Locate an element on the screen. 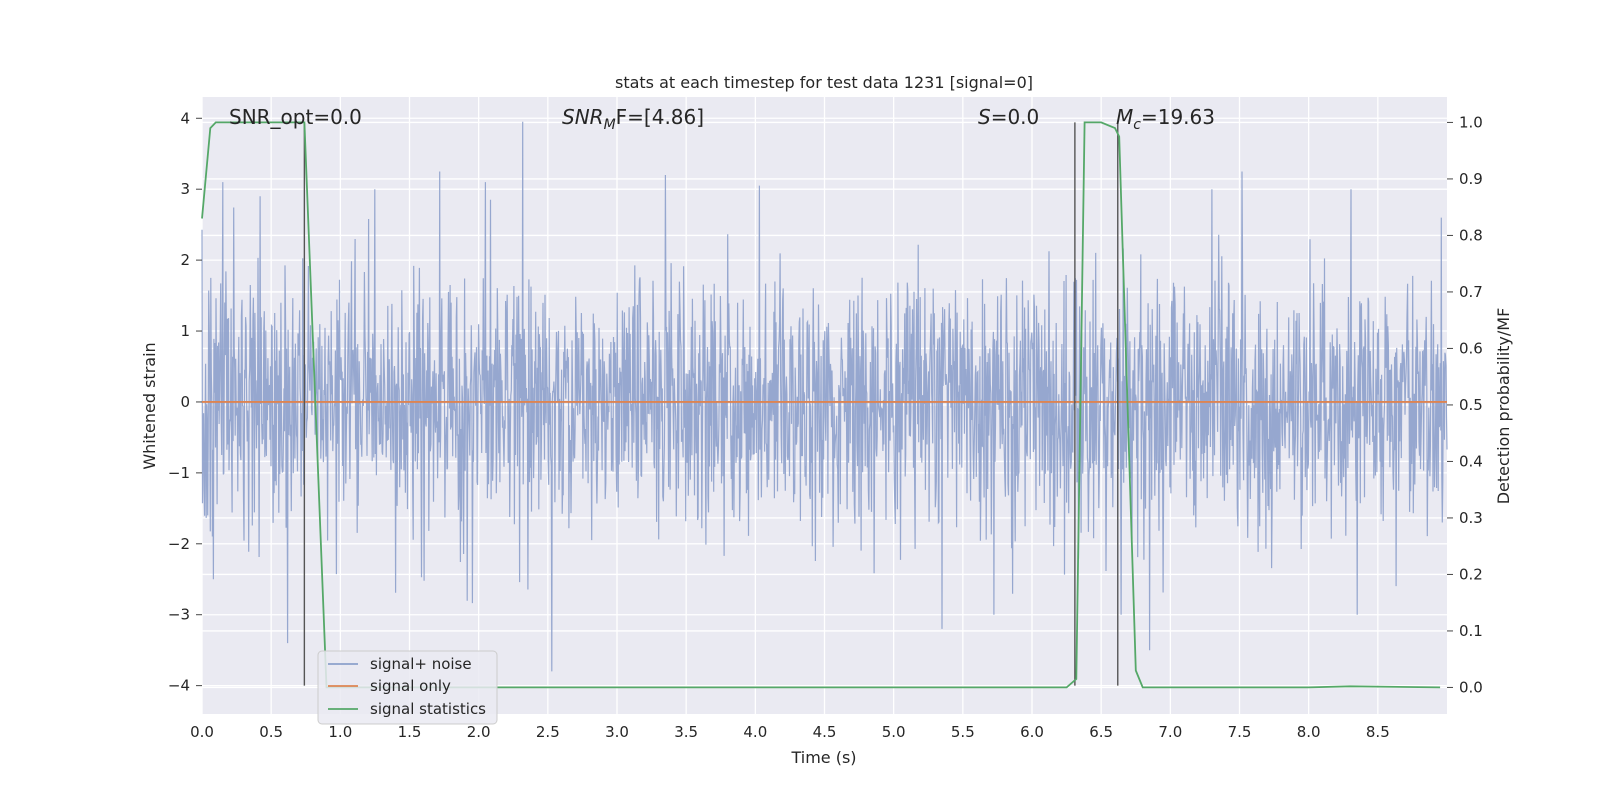 This screenshot has height=800, width=1600. y-axis-ticks: −4 −3 −2 −1 0 1 2 3 4 is located at coordinates (185, 402).